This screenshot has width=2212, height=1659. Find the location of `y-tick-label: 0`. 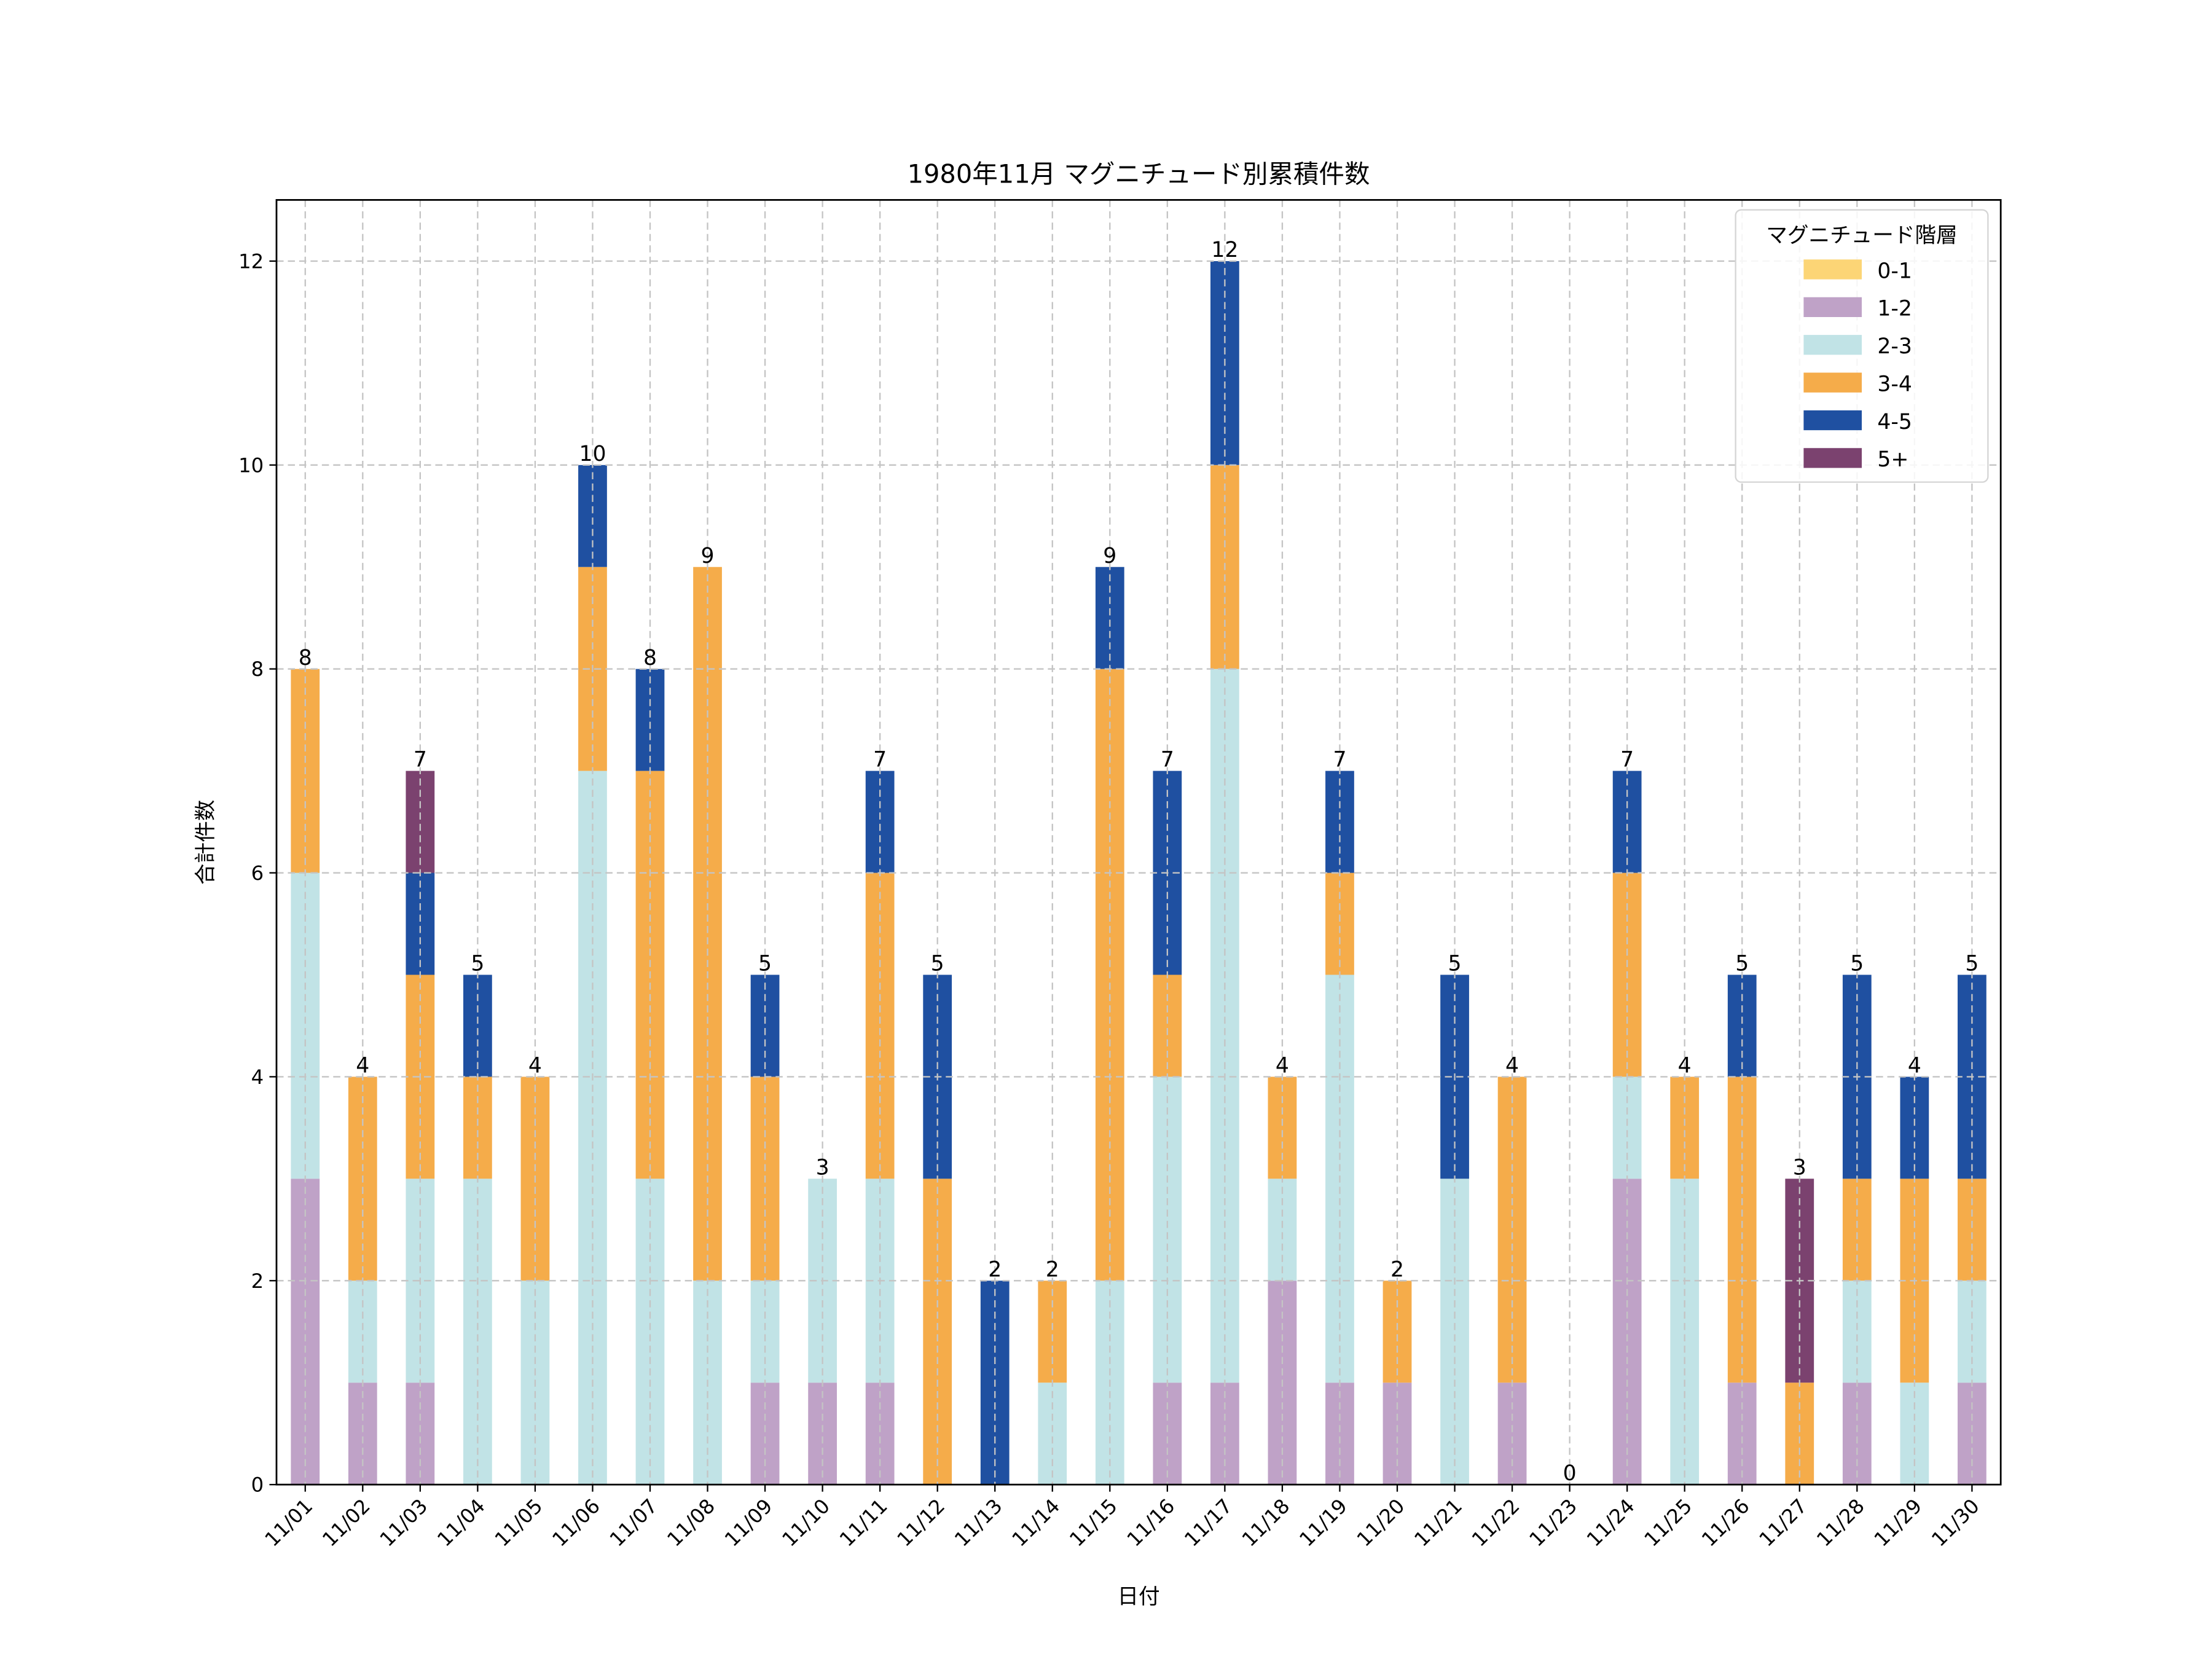

y-tick-label: 0 is located at coordinates (257, 1485).